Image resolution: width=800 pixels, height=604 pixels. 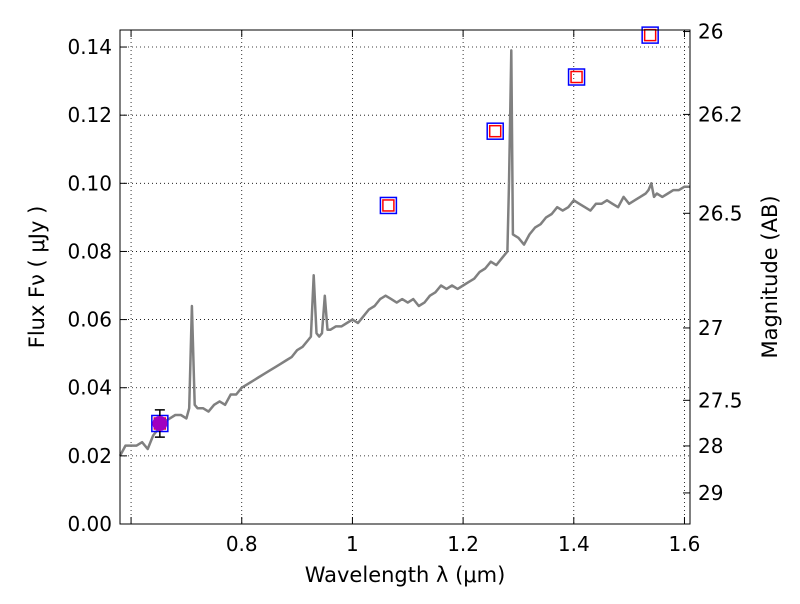 What do you see at coordinates (710, 328) in the screenshot?
I see `y2-tick-label: 27` at bounding box center [710, 328].